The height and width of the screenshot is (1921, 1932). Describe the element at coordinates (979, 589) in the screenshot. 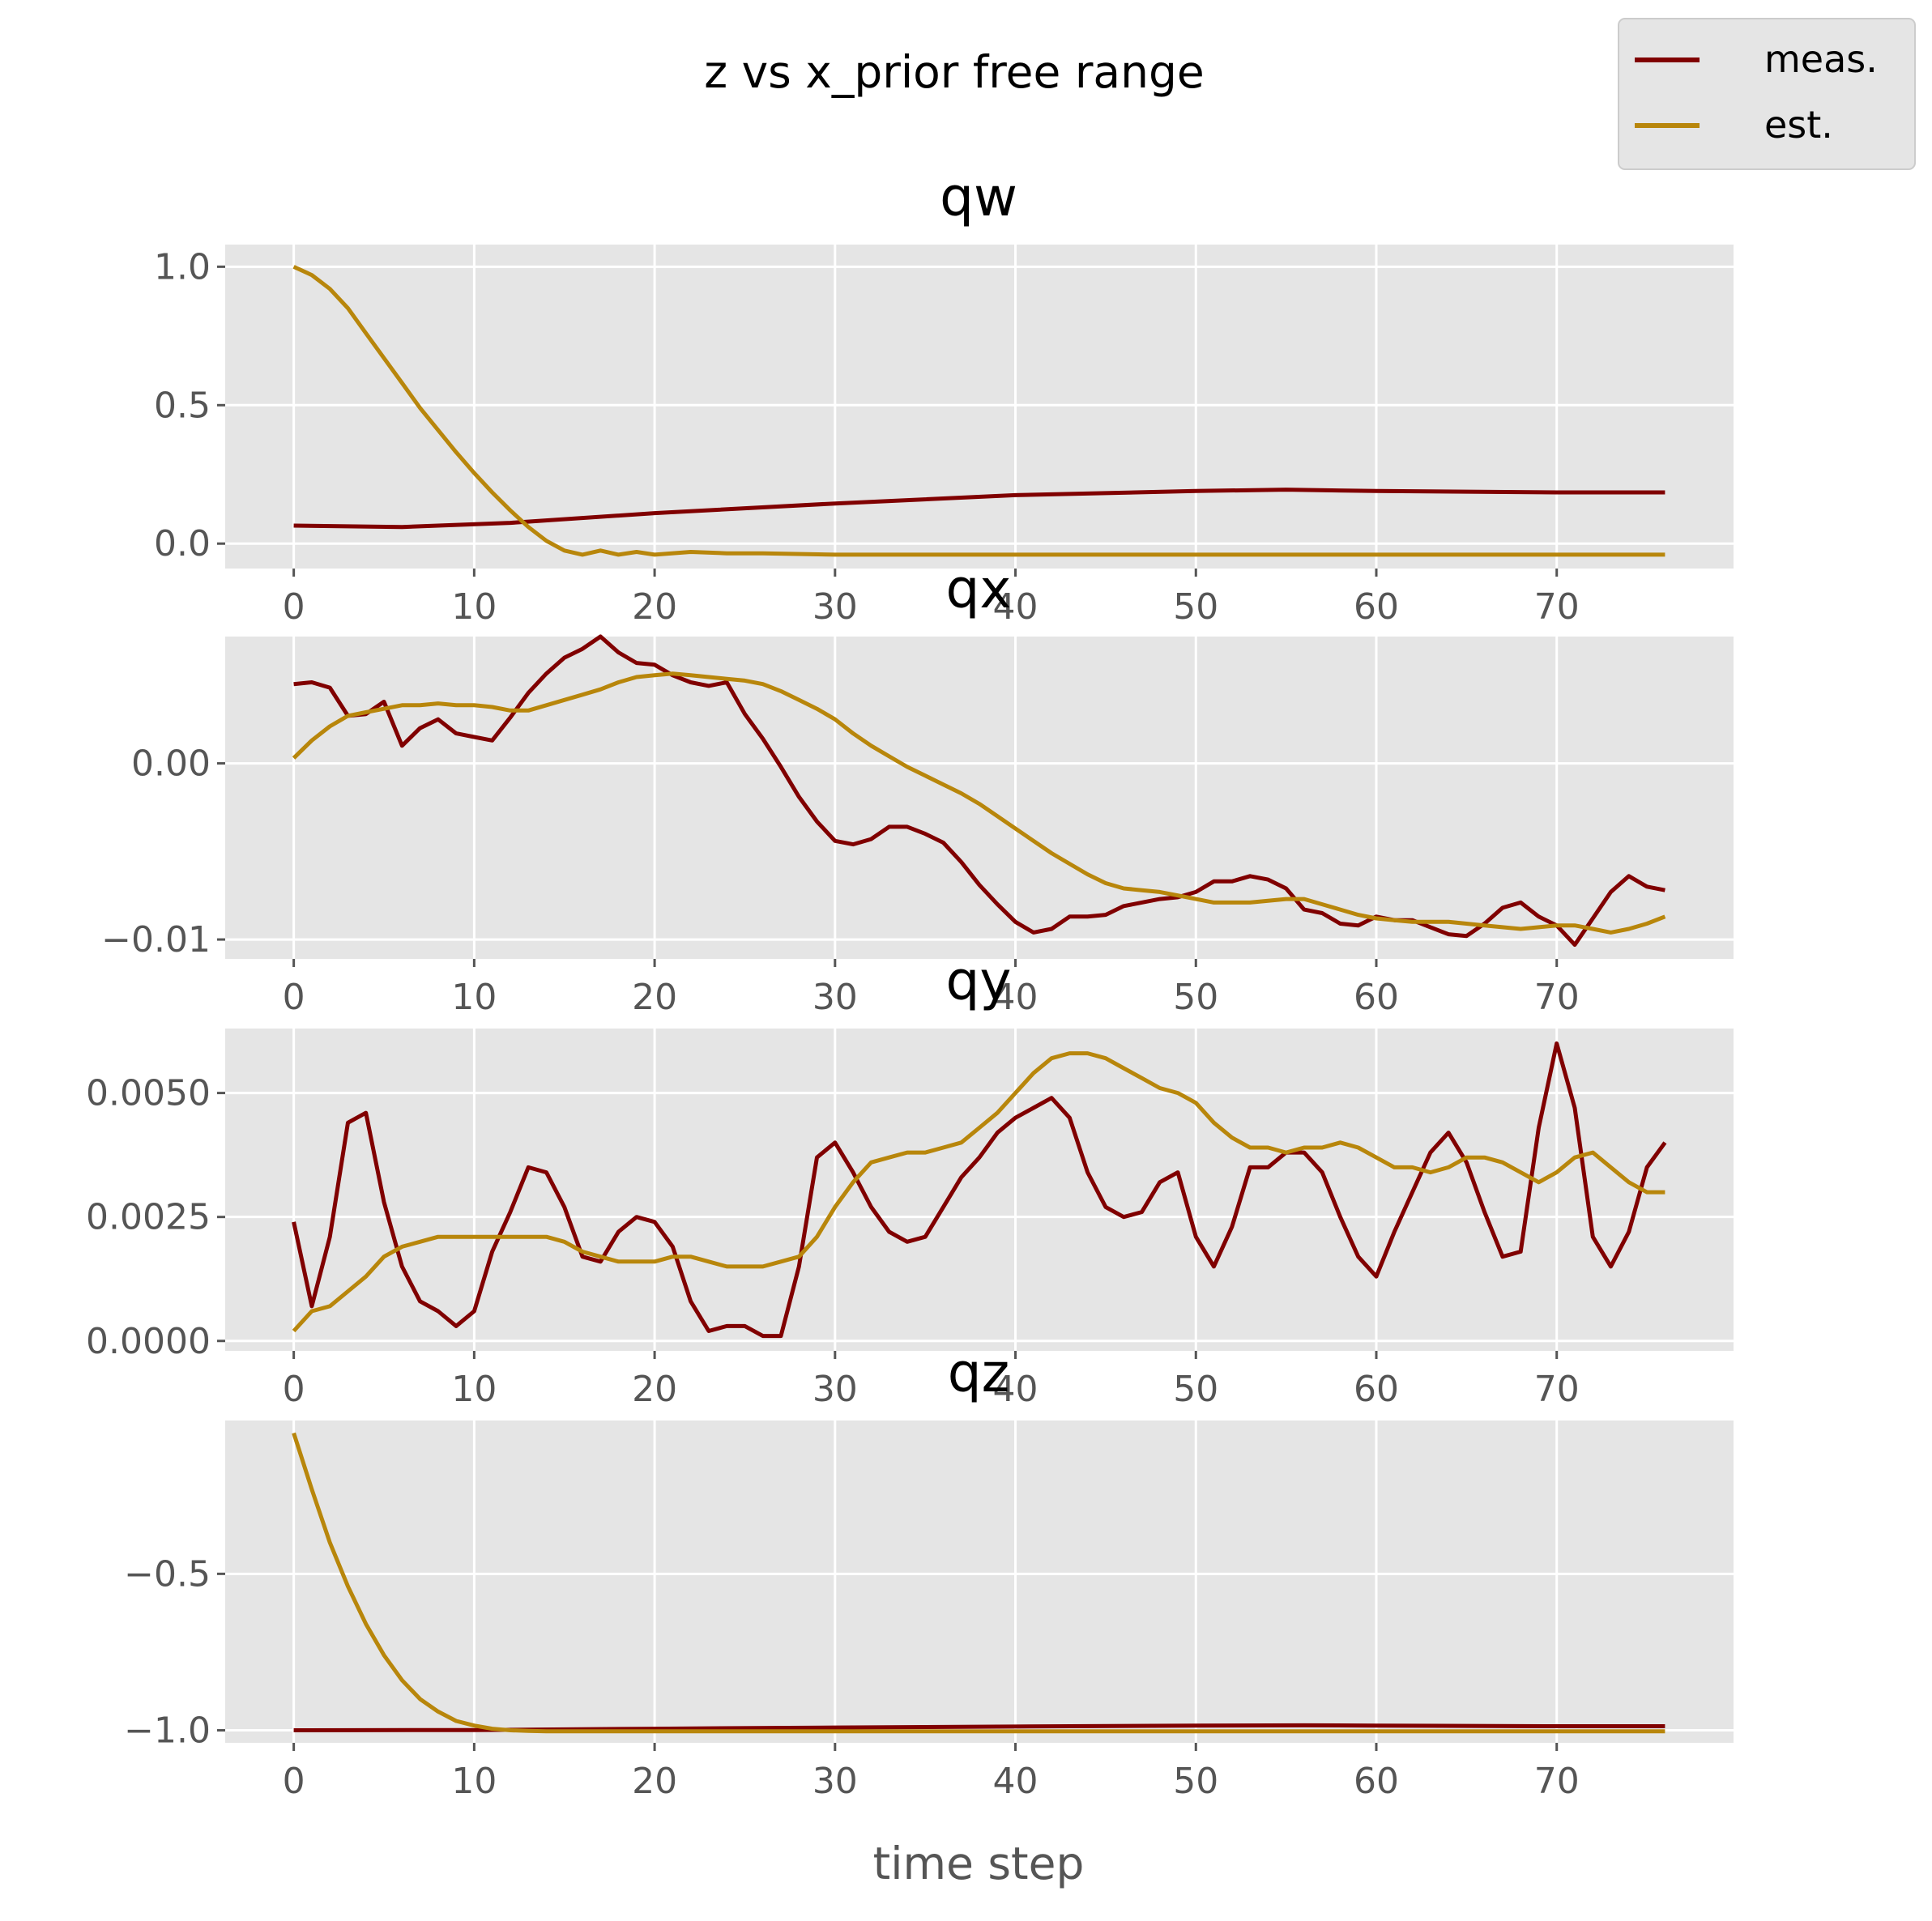

I see `subplot-title: qx` at that location.